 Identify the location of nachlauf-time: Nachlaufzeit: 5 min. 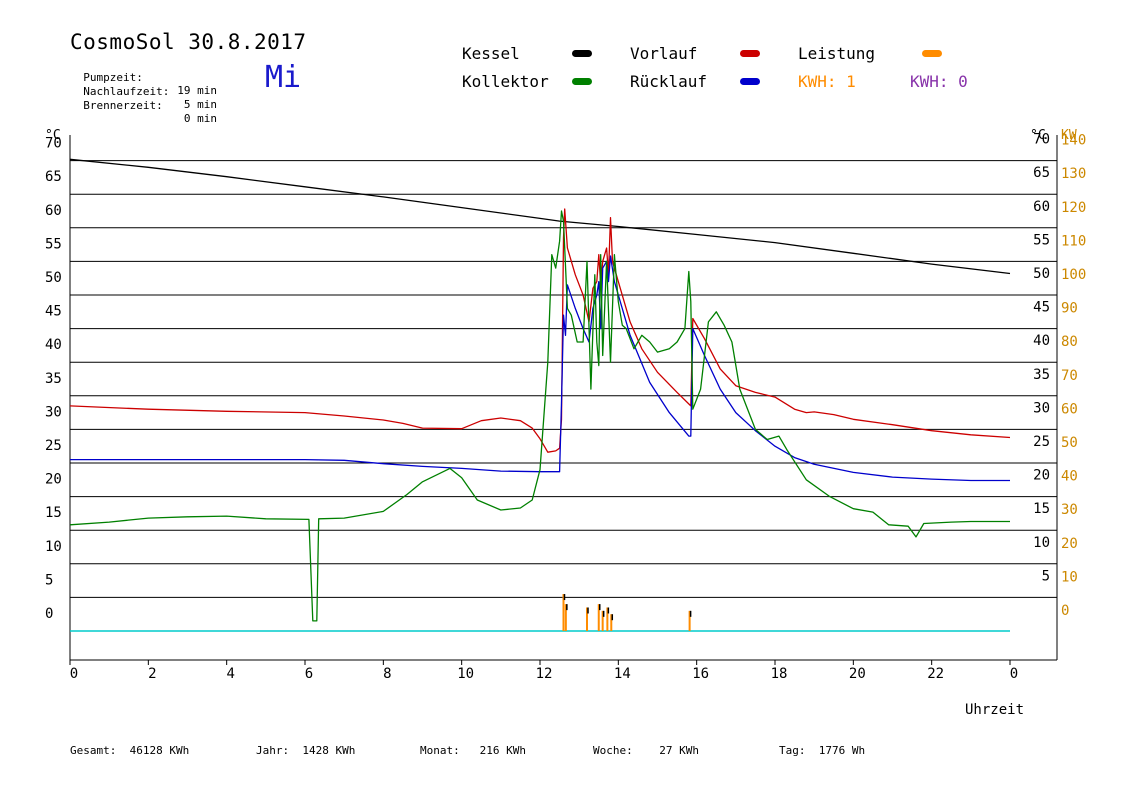
(143, 91).